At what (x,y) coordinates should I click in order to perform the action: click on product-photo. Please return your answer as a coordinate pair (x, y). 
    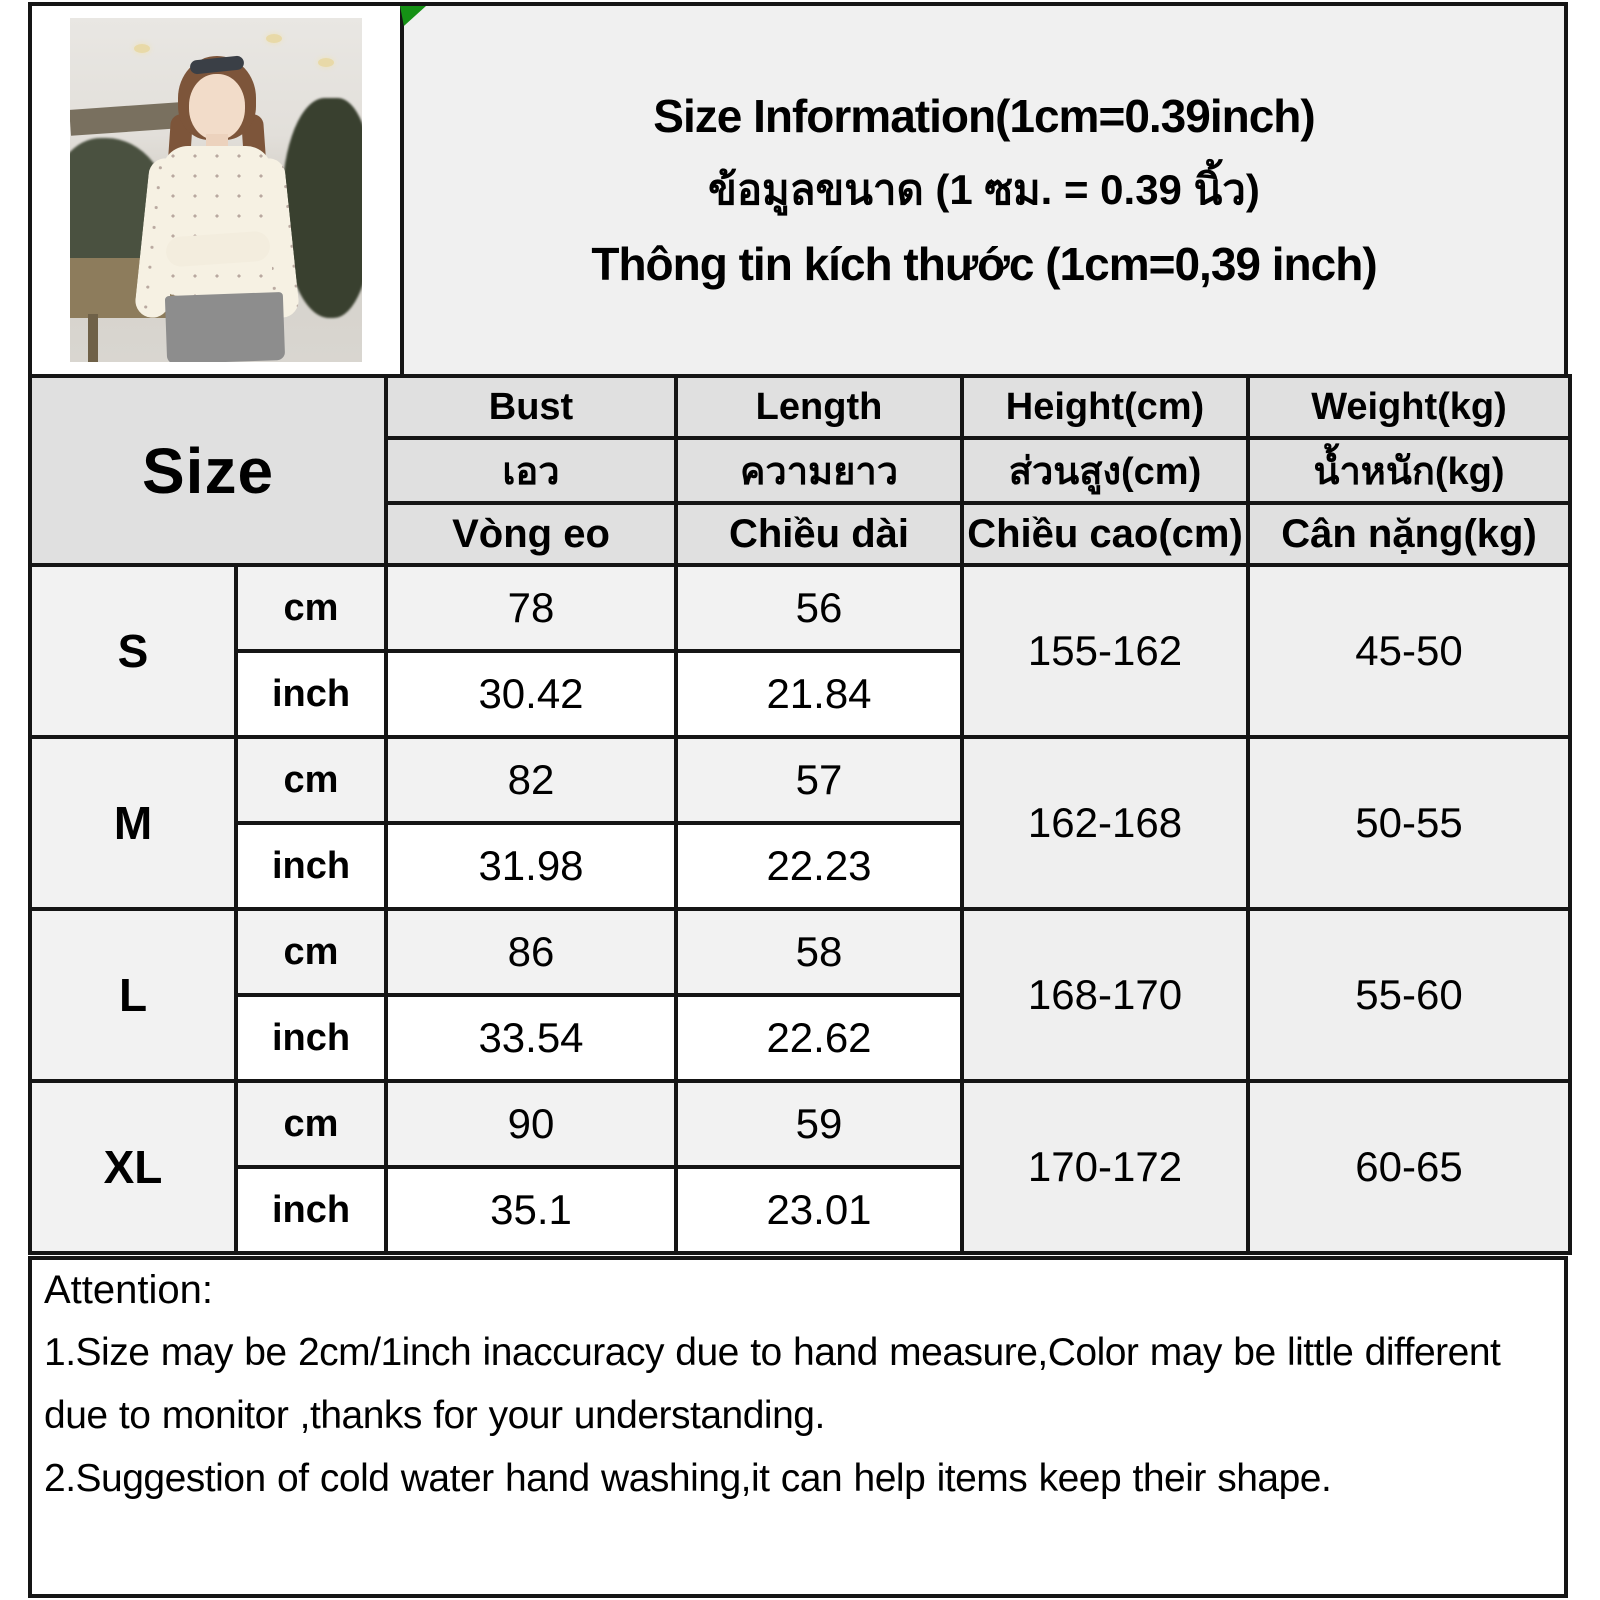
    Looking at the image, I should click on (216, 190).